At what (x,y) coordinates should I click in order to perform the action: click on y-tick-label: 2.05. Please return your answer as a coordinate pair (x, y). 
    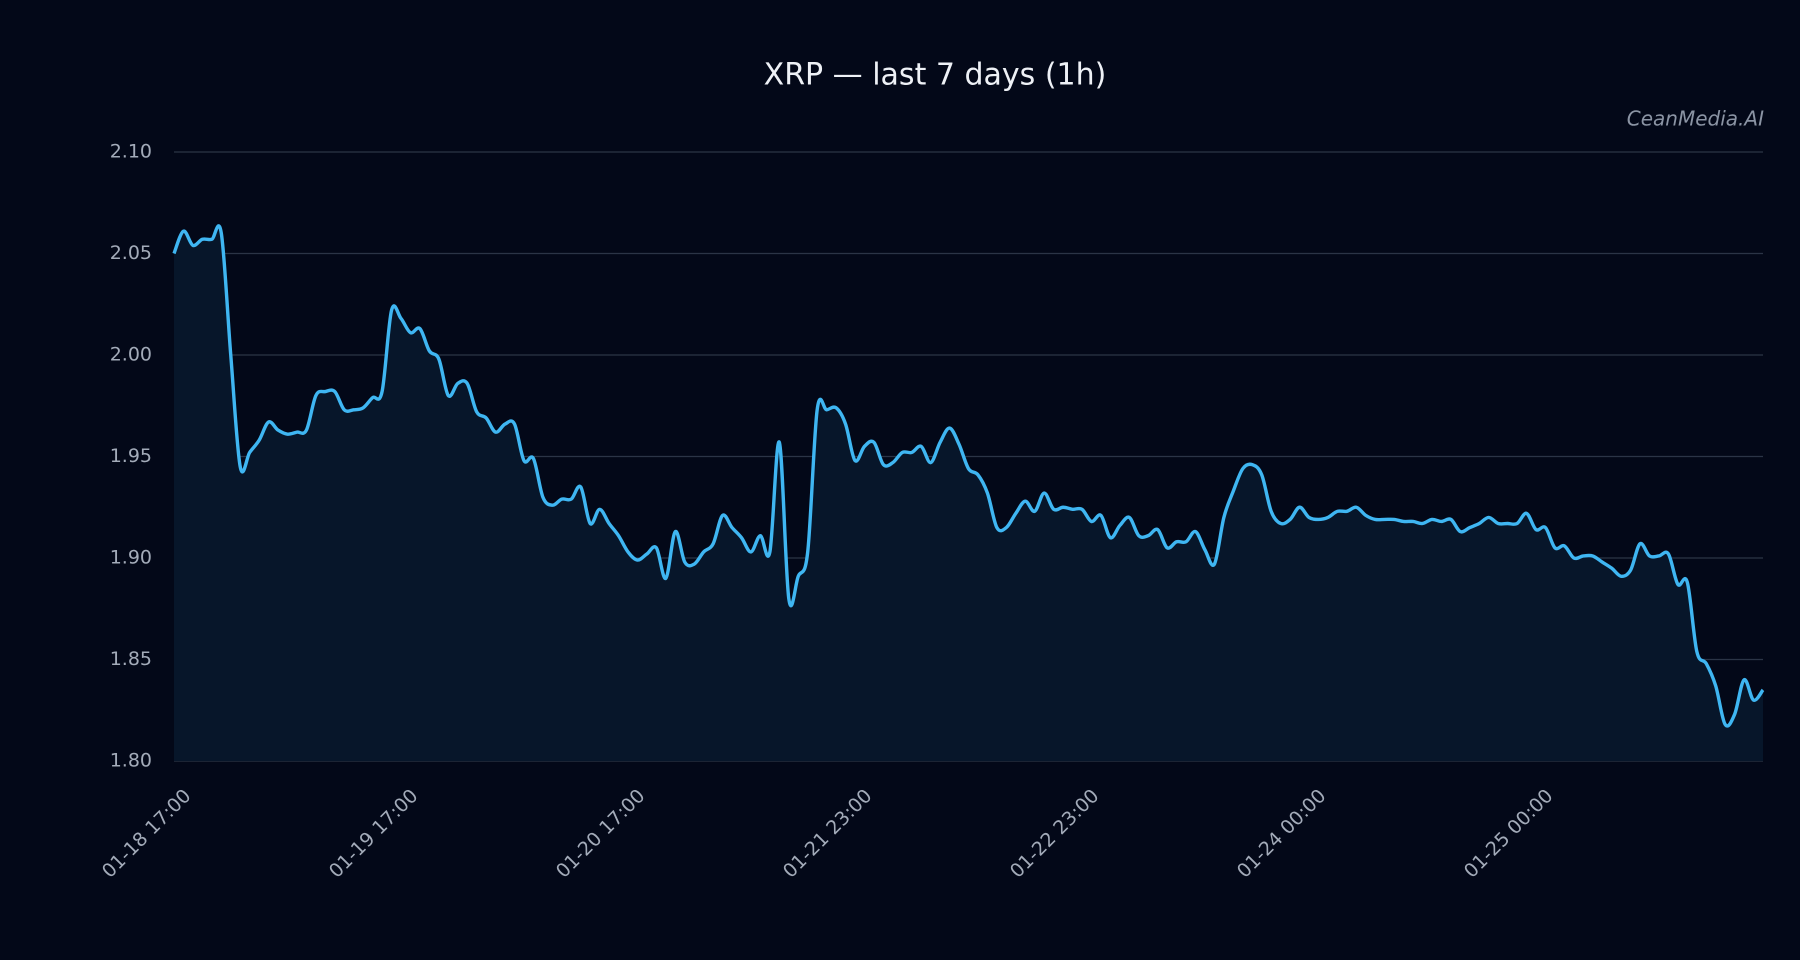
    Looking at the image, I should click on (131, 253).